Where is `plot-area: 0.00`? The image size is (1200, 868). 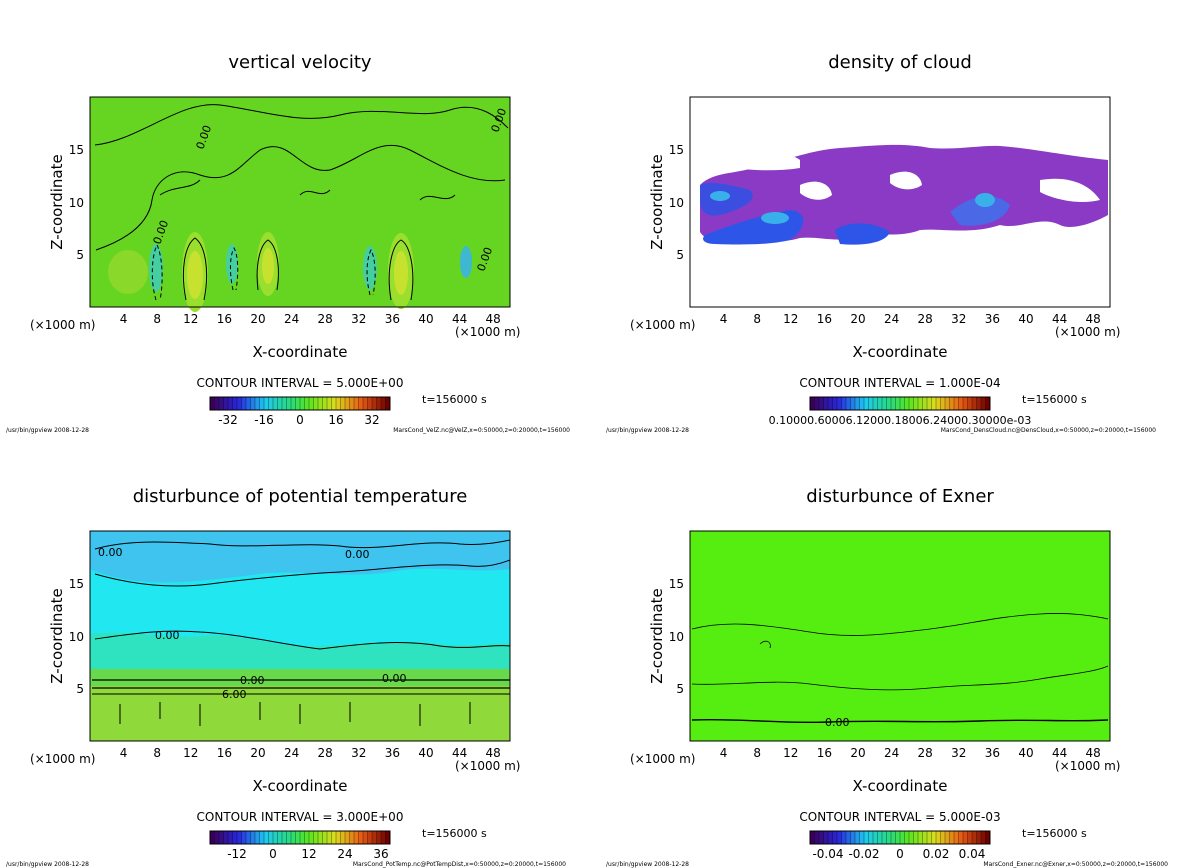
plot-area: 0.00 is located at coordinates (900, 636).